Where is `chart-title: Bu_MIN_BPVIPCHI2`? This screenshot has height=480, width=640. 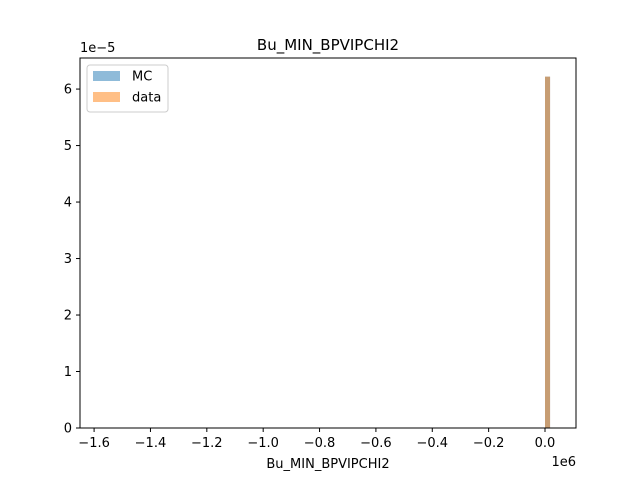
chart-title: Bu_MIN_BPVIPCHI2 is located at coordinates (328, 45).